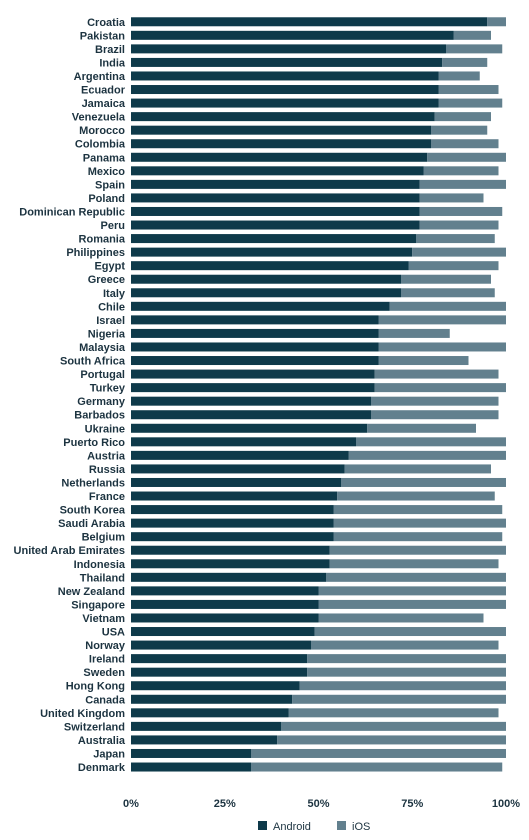 The width and height of the screenshot is (529, 840). Describe the element at coordinates (69, 551) in the screenshot. I see `category-label-united-arab-emirates: United Arab Emirates` at that location.